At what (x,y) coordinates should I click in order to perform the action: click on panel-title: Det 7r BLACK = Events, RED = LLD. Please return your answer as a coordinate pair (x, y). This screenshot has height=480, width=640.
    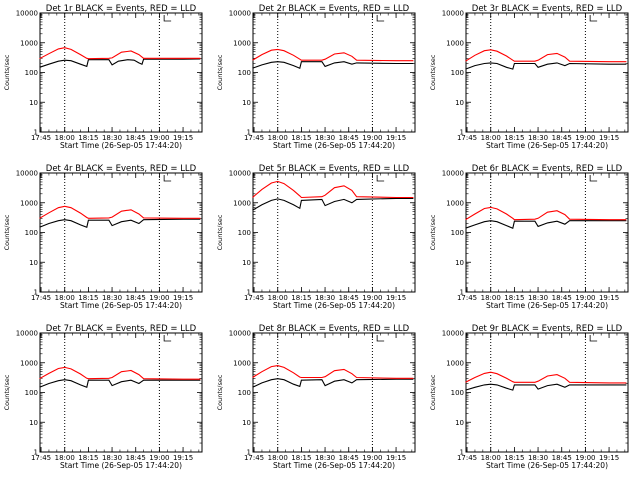
    Looking at the image, I should click on (121, 329).